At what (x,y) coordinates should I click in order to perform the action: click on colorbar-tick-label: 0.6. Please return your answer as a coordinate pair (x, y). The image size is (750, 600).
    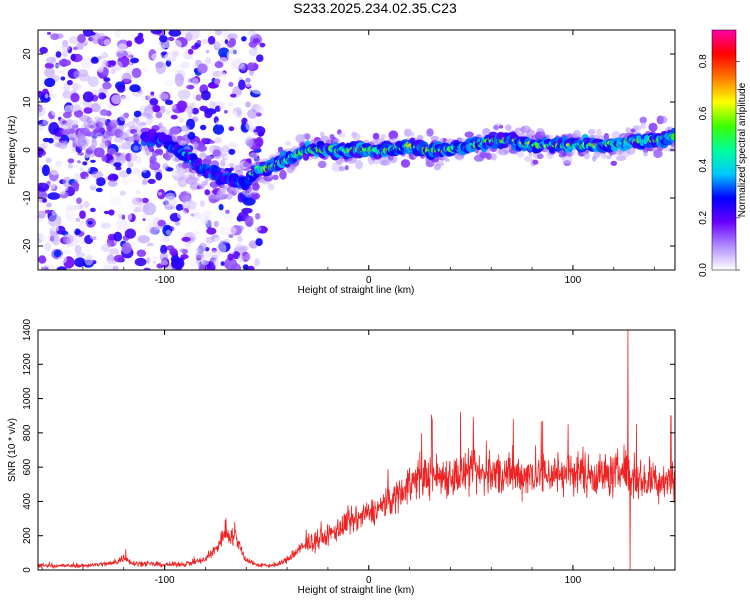
    Looking at the image, I should click on (703, 113).